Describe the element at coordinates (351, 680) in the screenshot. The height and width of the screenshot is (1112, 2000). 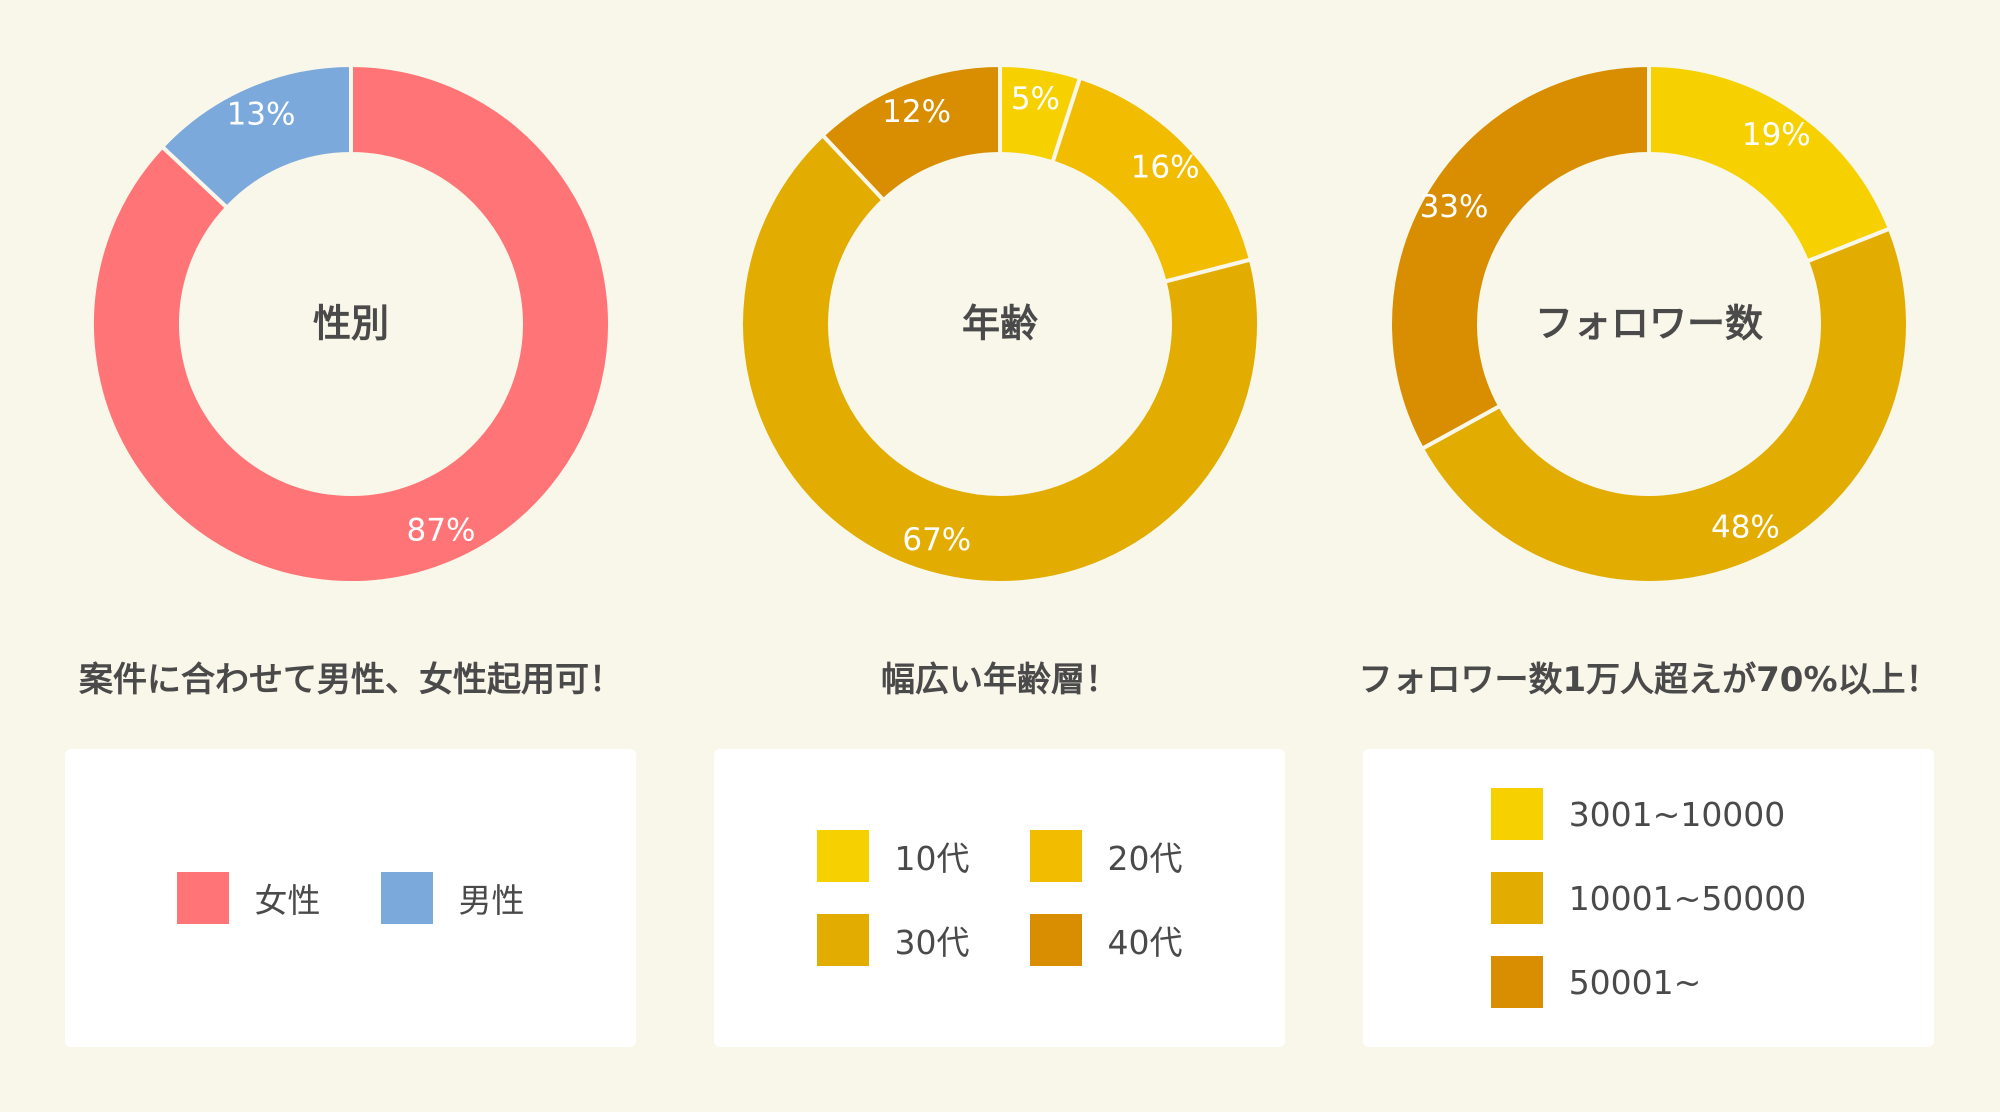
I see `caption: 案件に合わせて男性、女性起用可！` at that location.